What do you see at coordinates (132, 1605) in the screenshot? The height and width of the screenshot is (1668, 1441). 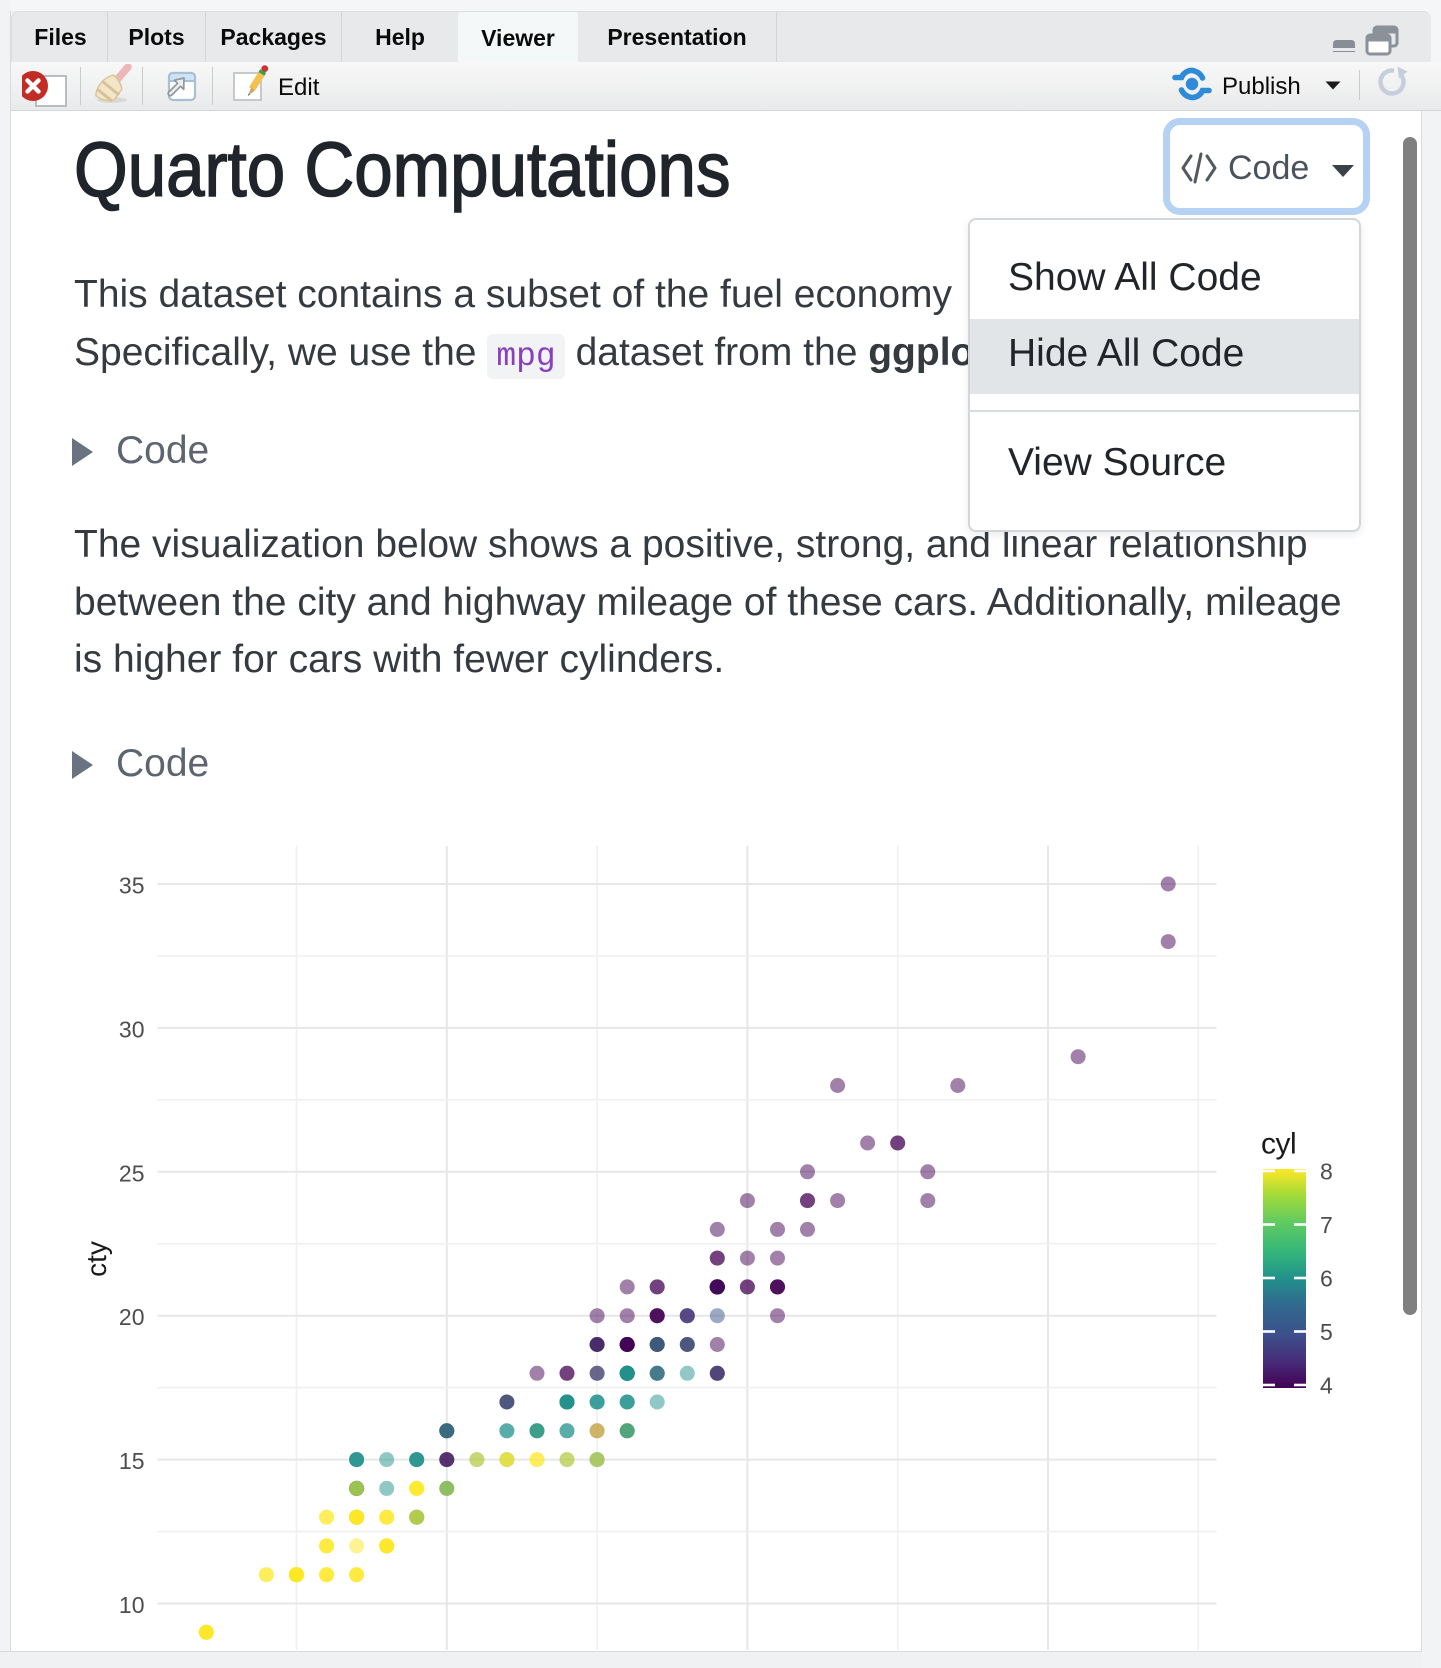 I see `svg-text: 10` at bounding box center [132, 1605].